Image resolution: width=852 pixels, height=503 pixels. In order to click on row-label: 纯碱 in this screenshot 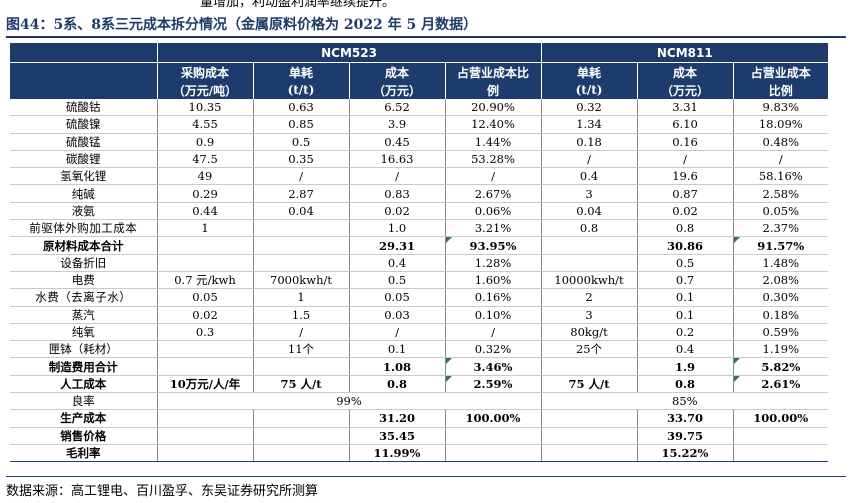, I will do `click(84, 193)`.